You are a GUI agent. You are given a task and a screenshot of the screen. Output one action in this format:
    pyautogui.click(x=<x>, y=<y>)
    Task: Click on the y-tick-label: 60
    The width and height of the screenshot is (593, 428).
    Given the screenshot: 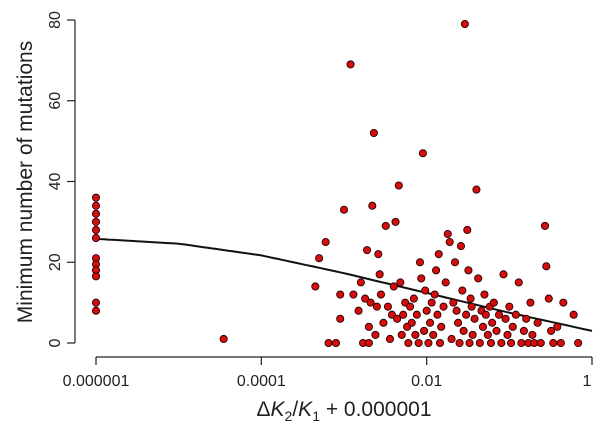 What is the action you would take?
    pyautogui.click(x=55, y=101)
    